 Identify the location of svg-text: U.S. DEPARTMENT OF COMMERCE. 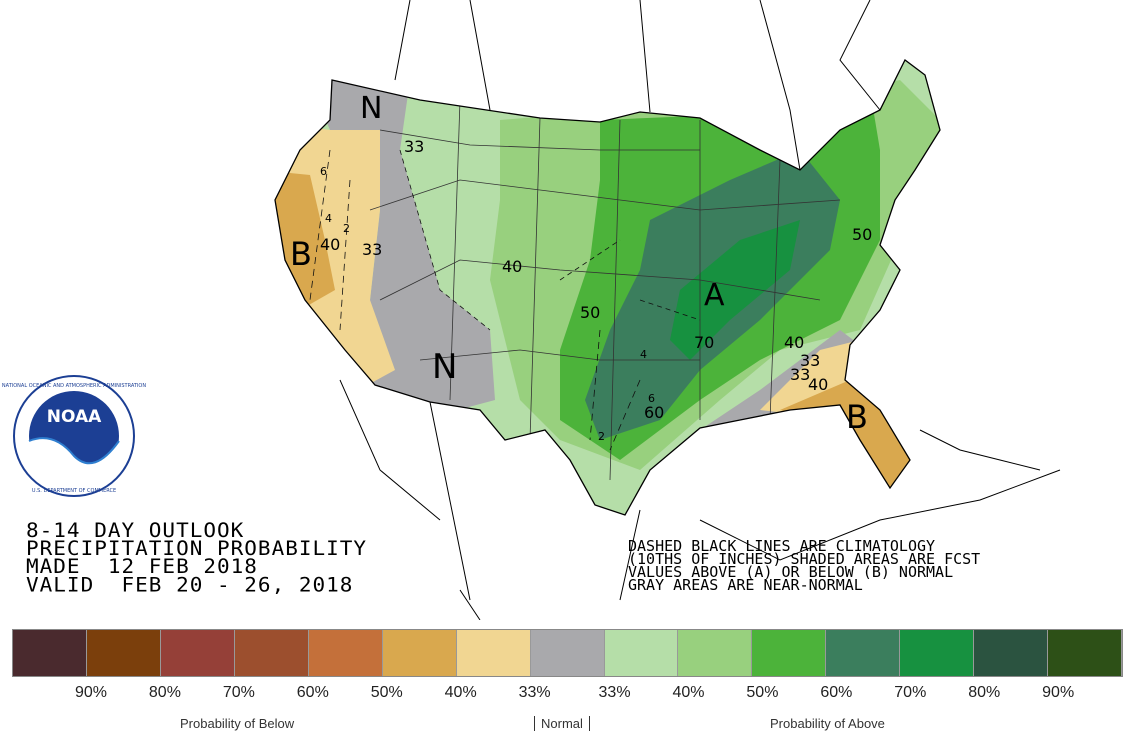
(74, 491).